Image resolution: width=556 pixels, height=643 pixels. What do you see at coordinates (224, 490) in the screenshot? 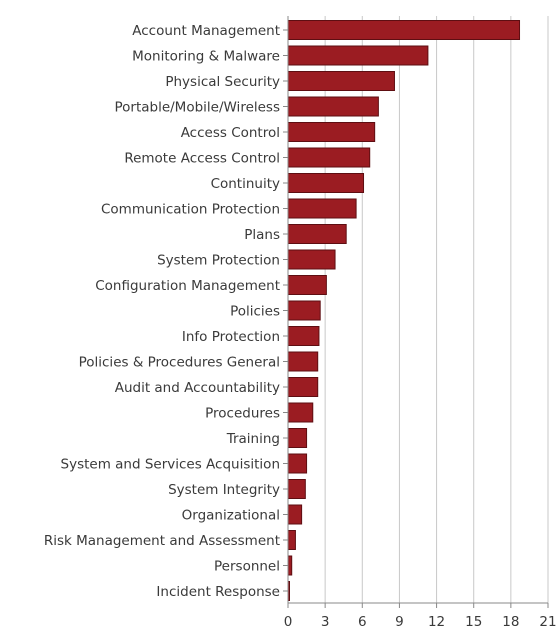
I see `category-label: System Integrity` at bounding box center [224, 490].